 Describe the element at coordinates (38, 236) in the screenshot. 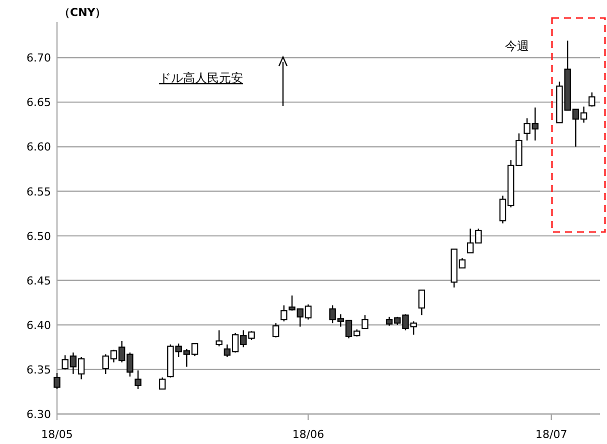

I see `y-tick-label: 6.50` at that location.